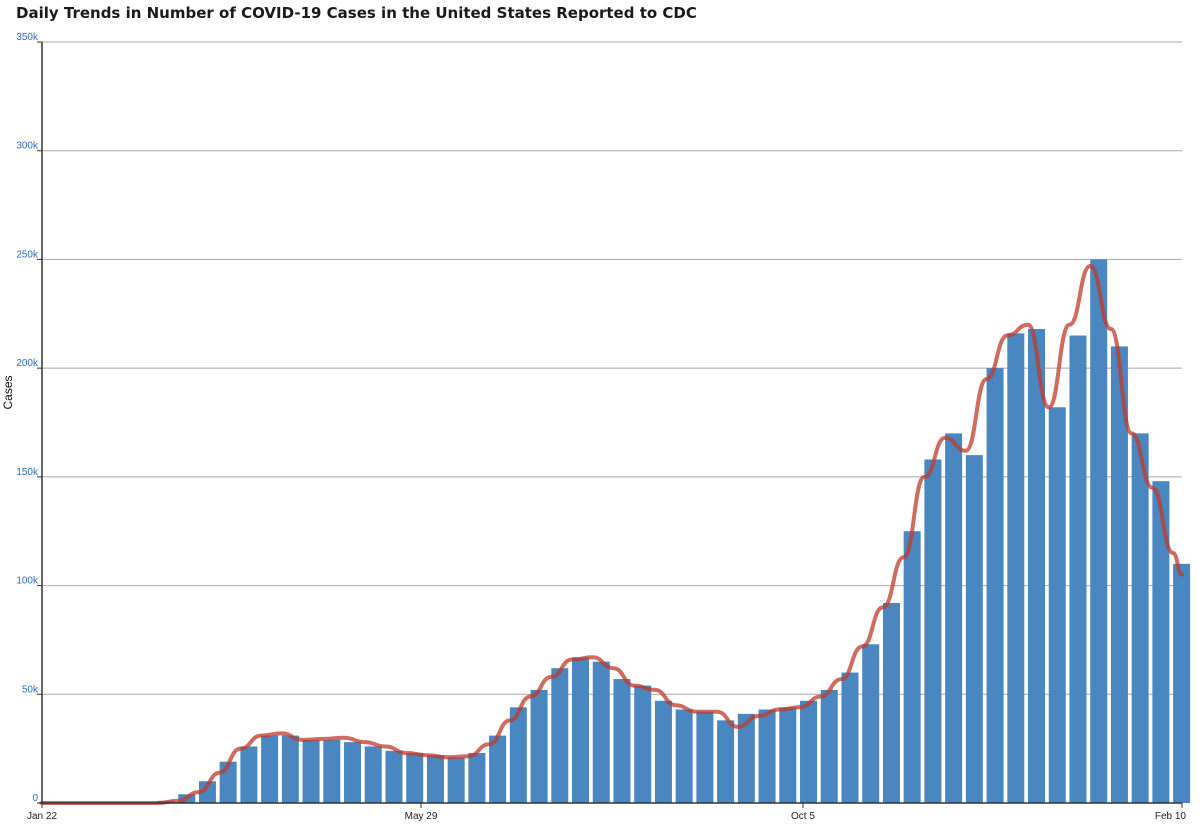 Image resolution: width=1200 pixels, height=829 pixels. I want to click on y-tick-label: 350k, so click(27, 37).